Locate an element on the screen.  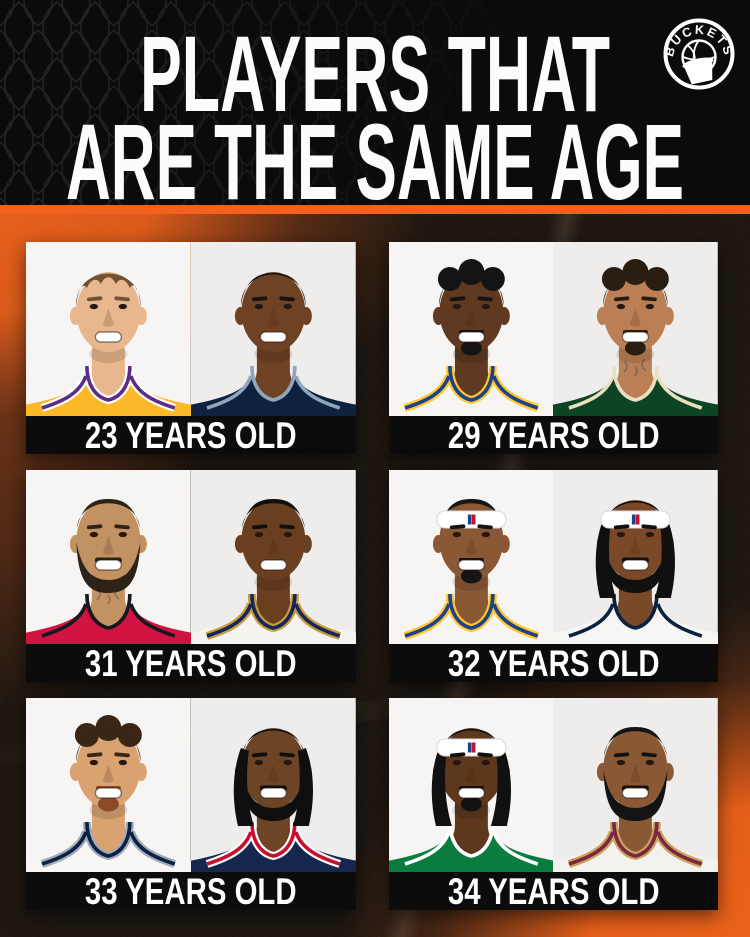
bucket-icon is located at coordinates (698, 71).